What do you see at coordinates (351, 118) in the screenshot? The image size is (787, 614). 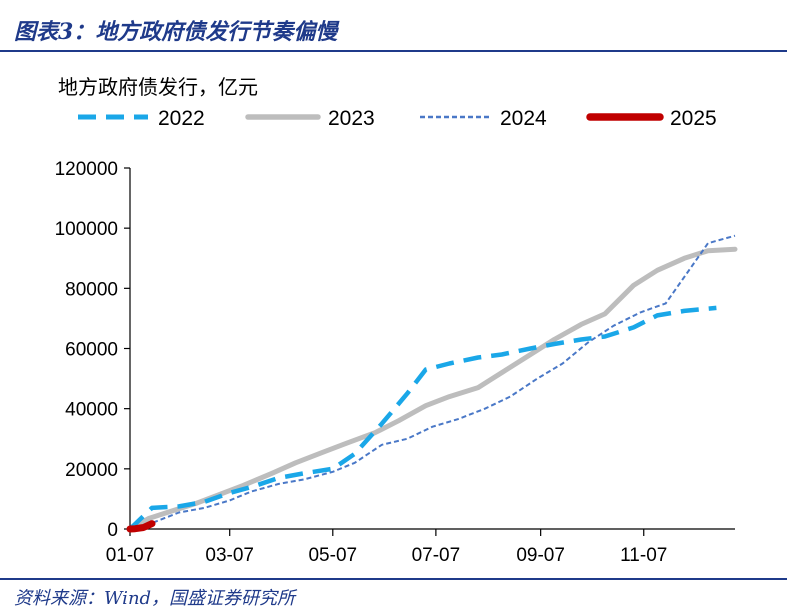 I see `legend-label-2023: 2023` at bounding box center [351, 118].